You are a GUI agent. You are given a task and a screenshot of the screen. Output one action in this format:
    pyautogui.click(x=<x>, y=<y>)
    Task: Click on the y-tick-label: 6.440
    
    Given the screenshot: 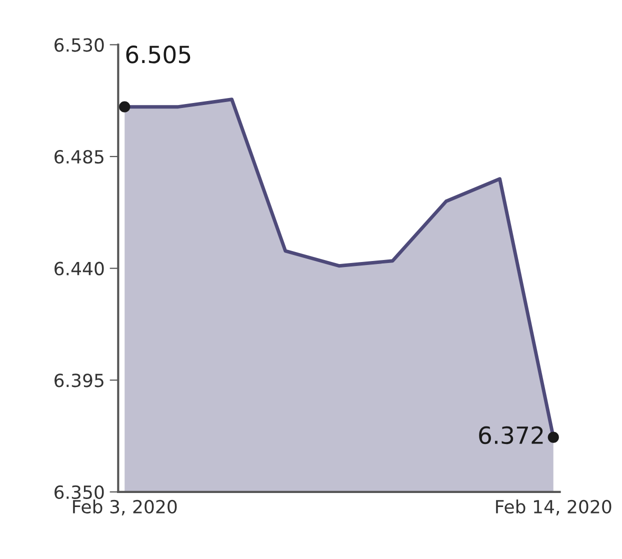 What is the action you would take?
    pyautogui.click(x=79, y=269)
    